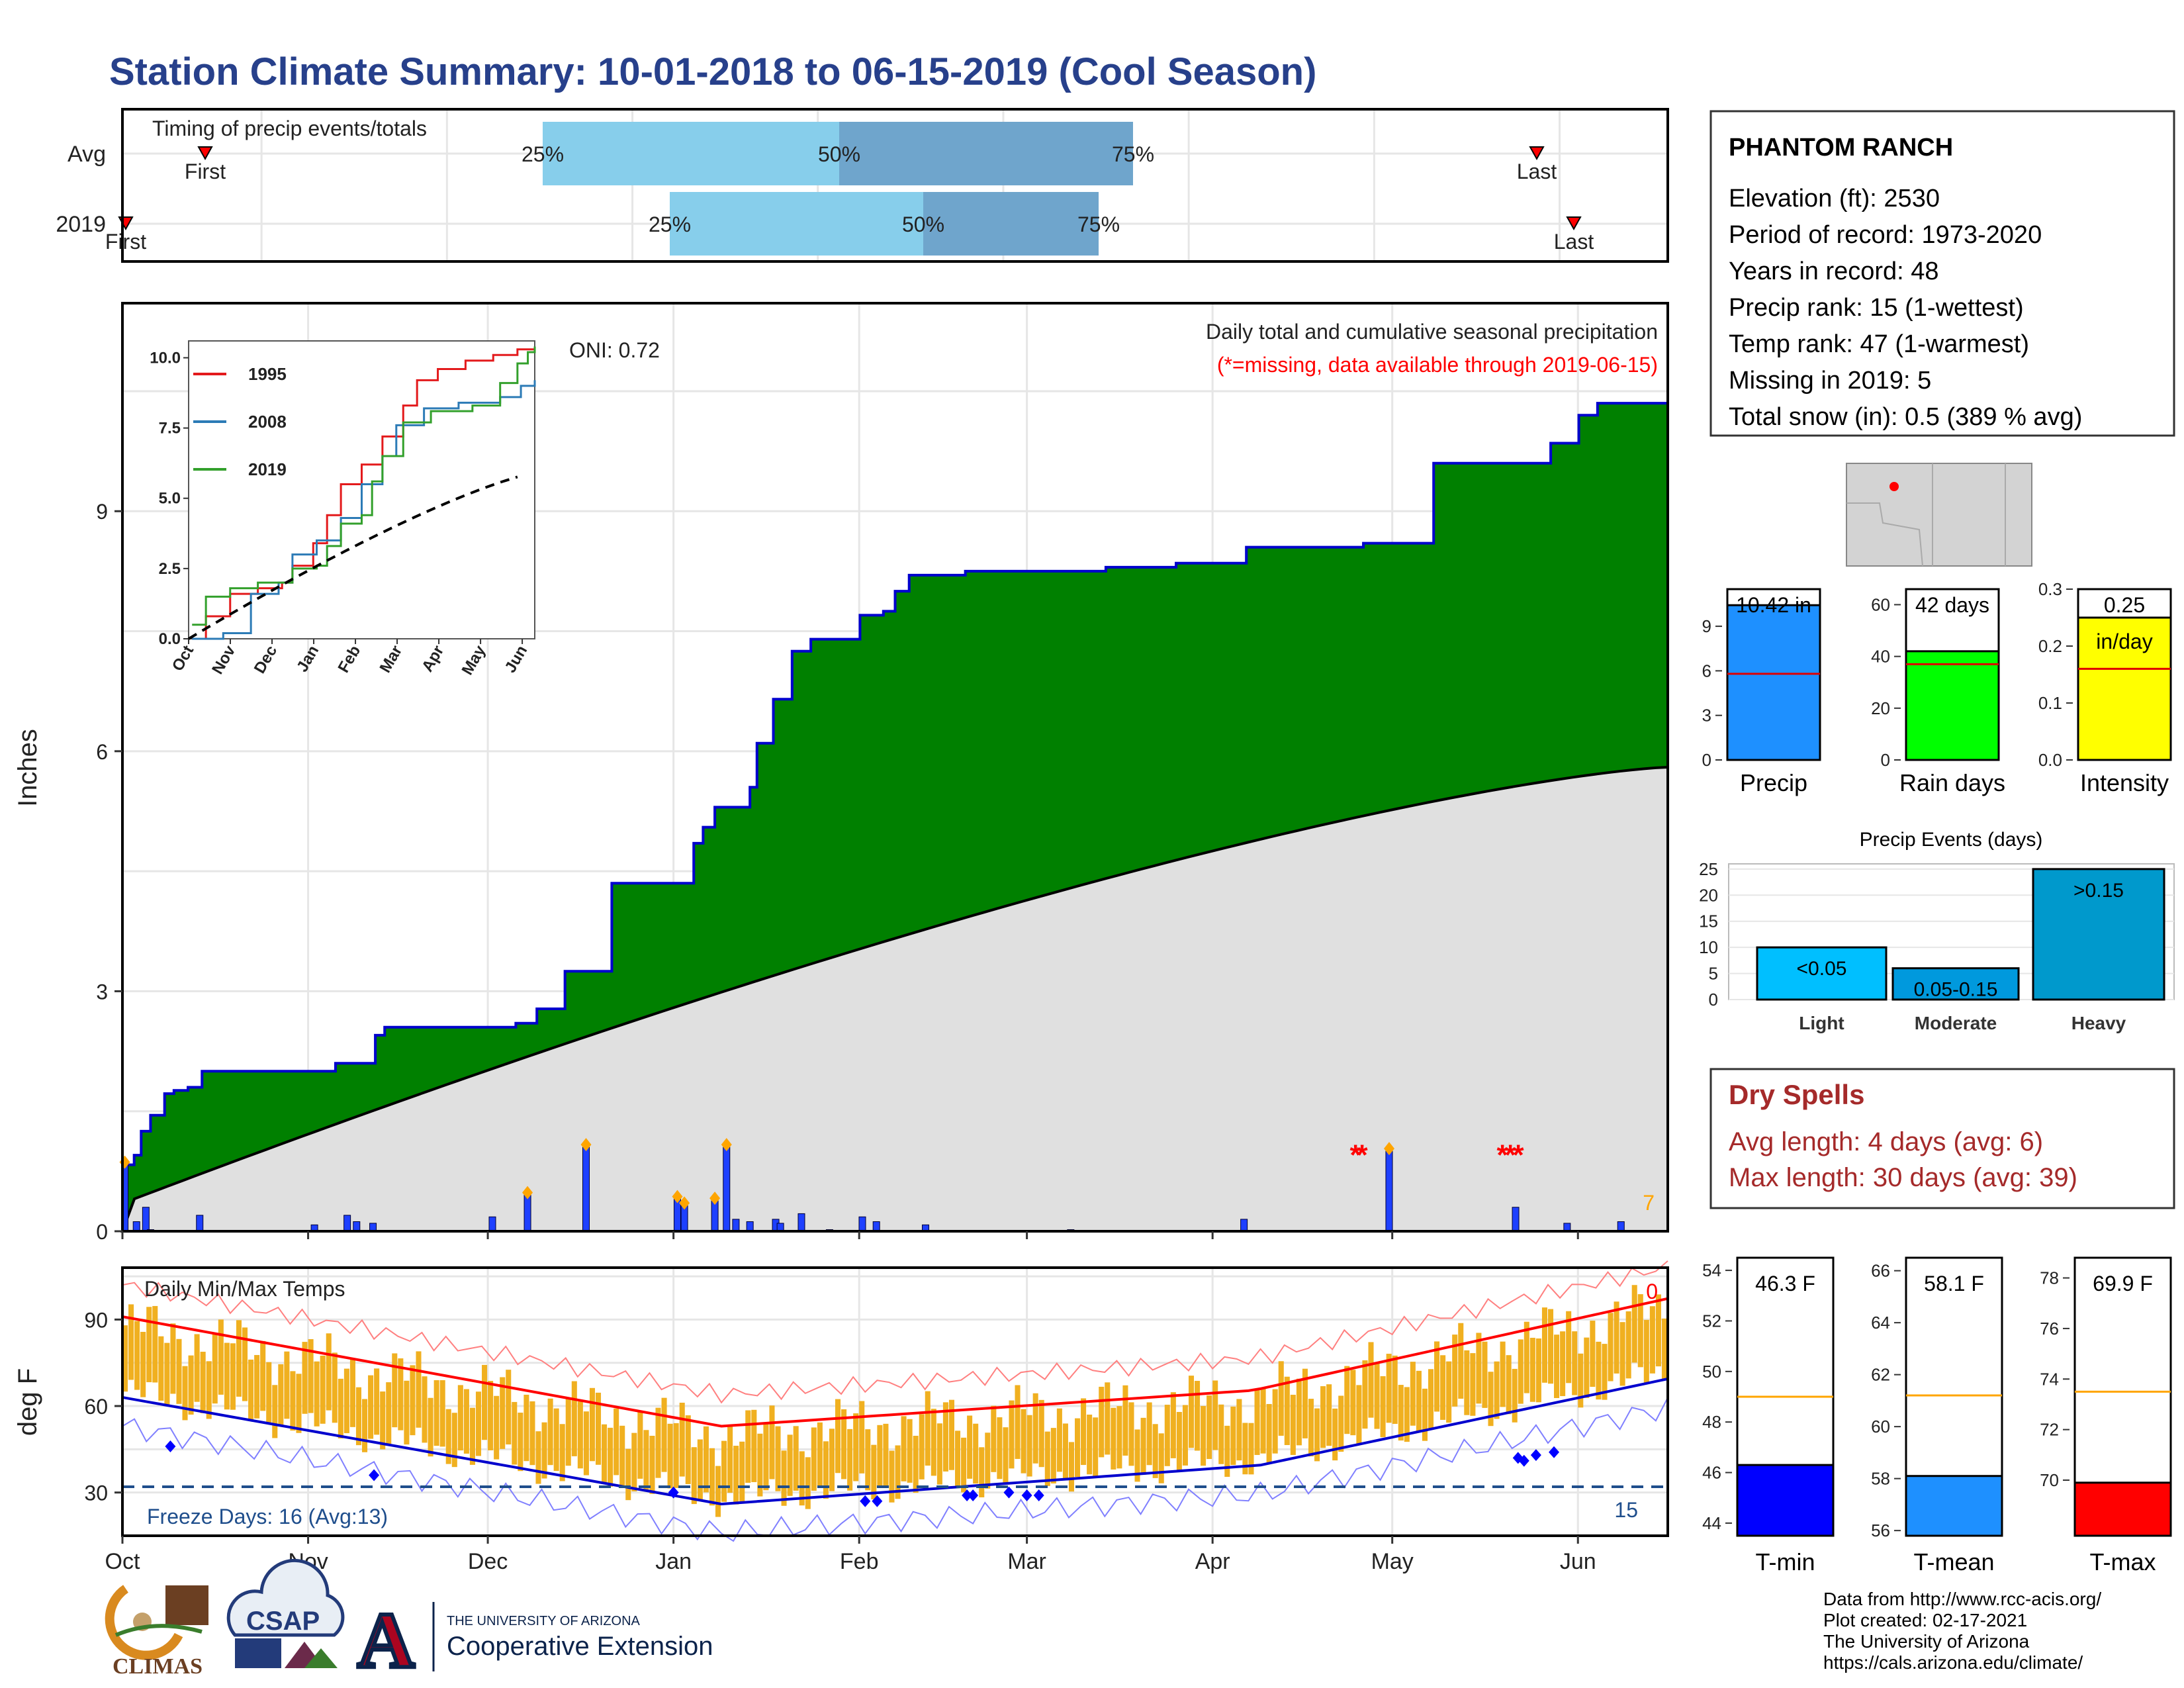 This screenshot has height=1688, width=2184. What do you see at coordinates (1773, 605) in the screenshot?
I see `stat-bar-value-label: 10.42 in` at bounding box center [1773, 605].